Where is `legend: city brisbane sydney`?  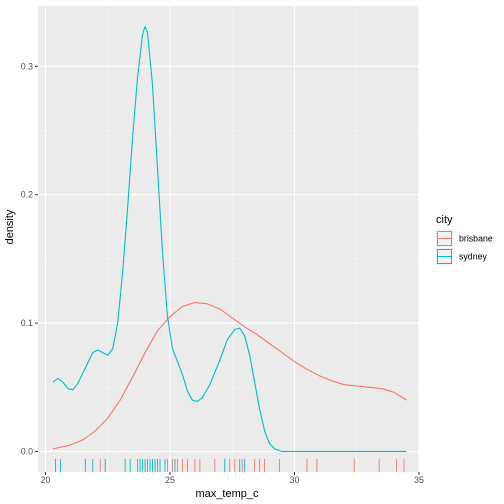 legend: city brisbane sydney is located at coordinates (464, 239).